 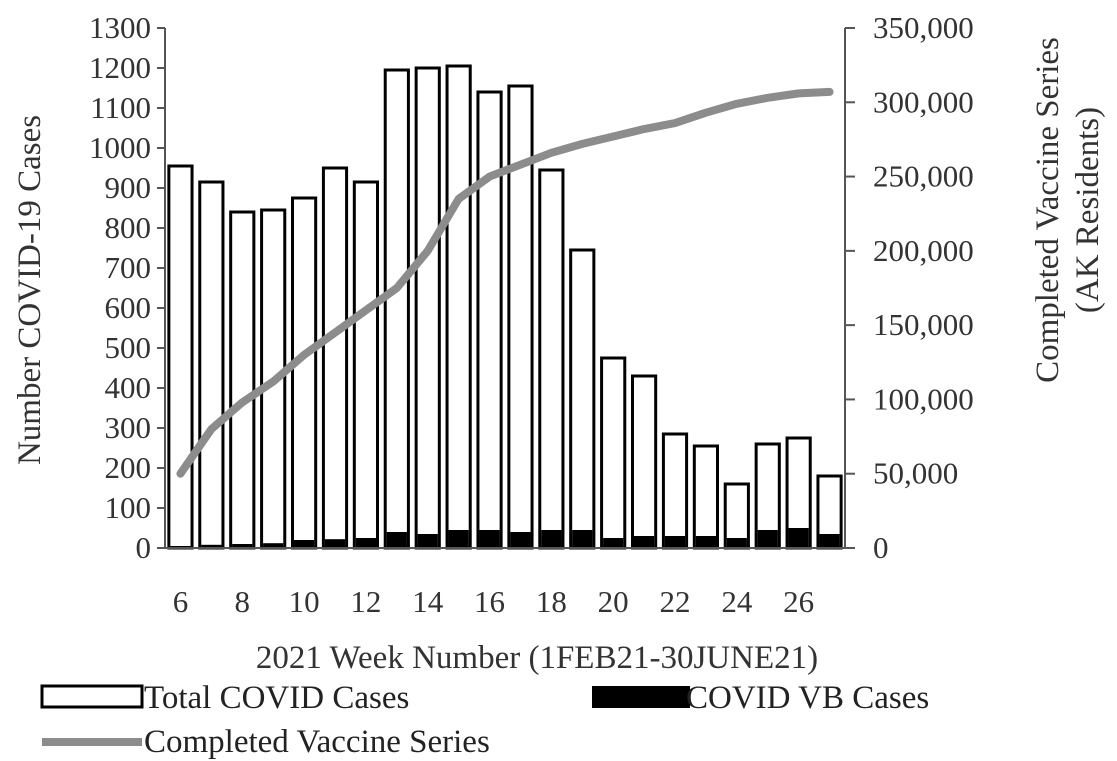 What do you see at coordinates (128, 467) in the screenshot?
I see `left-tick-label: 200` at bounding box center [128, 467].